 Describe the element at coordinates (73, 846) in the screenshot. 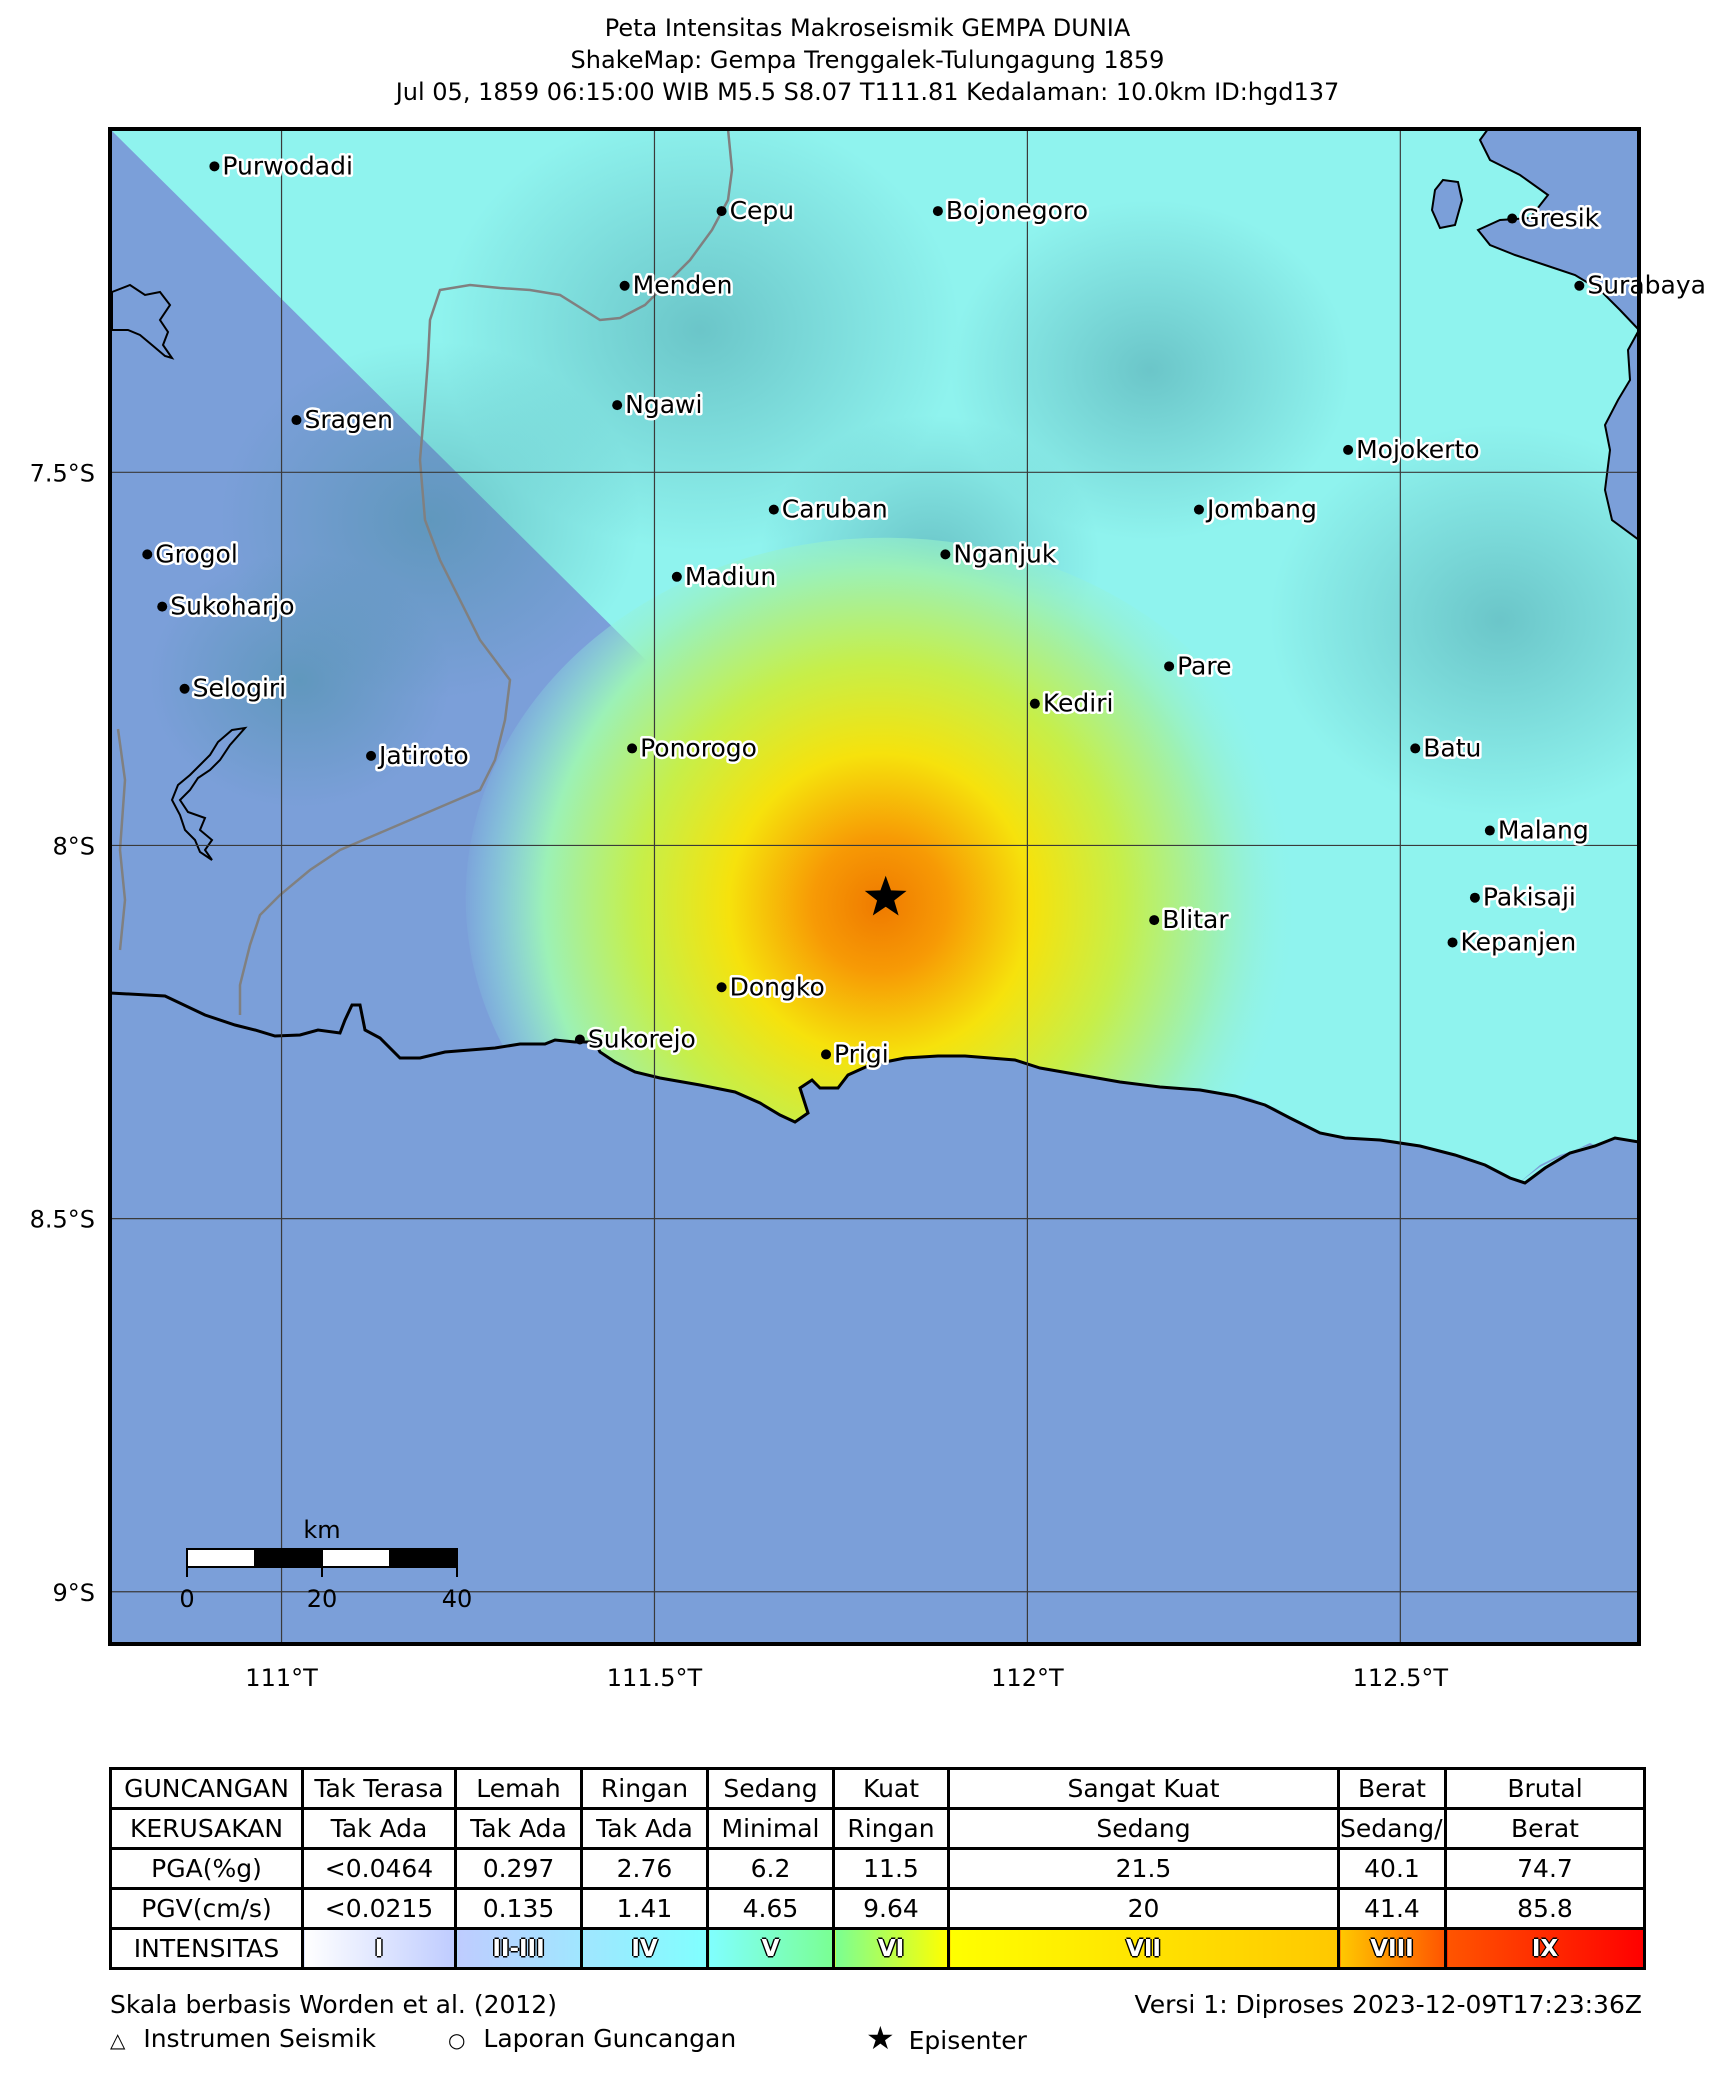

I see `lat-tick-label: 8°S` at that location.